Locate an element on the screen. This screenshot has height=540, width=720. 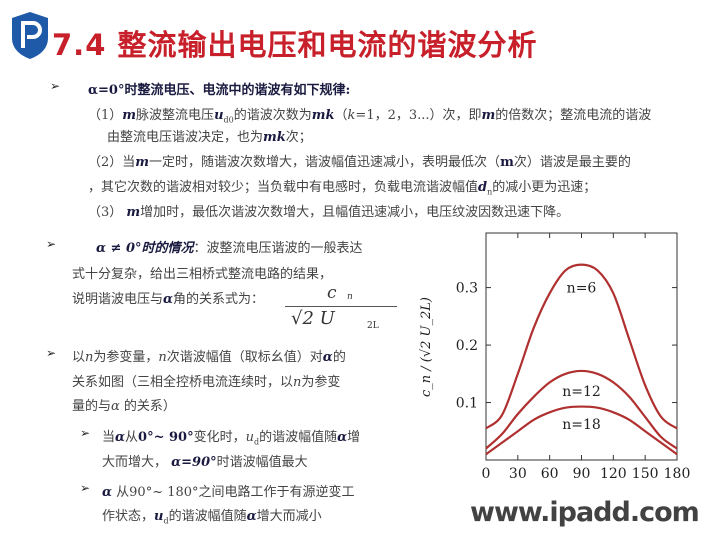
formula-denominator-sub: 2L is located at coordinates (373, 326).